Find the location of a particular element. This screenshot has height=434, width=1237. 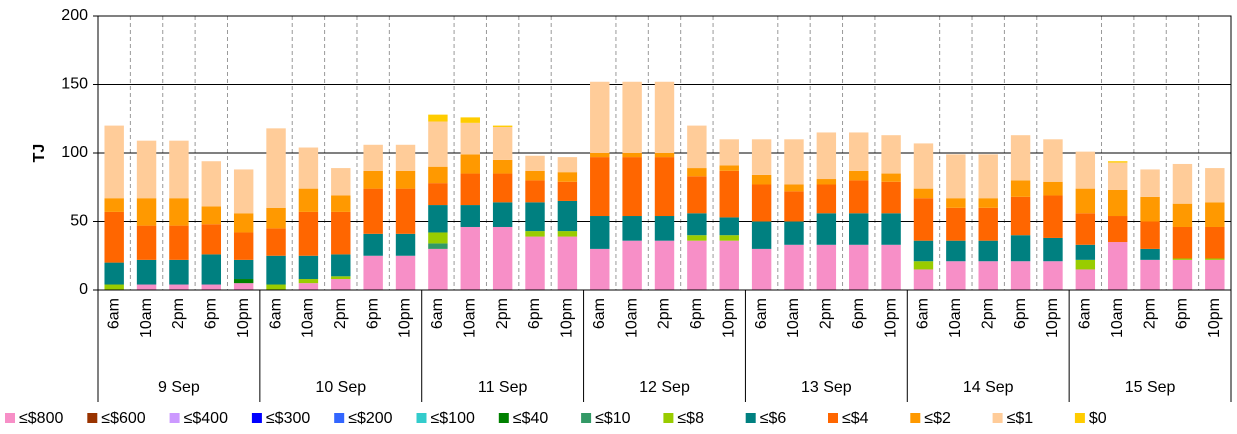

legend-label: ≤$200 is located at coordinates (370, 418).